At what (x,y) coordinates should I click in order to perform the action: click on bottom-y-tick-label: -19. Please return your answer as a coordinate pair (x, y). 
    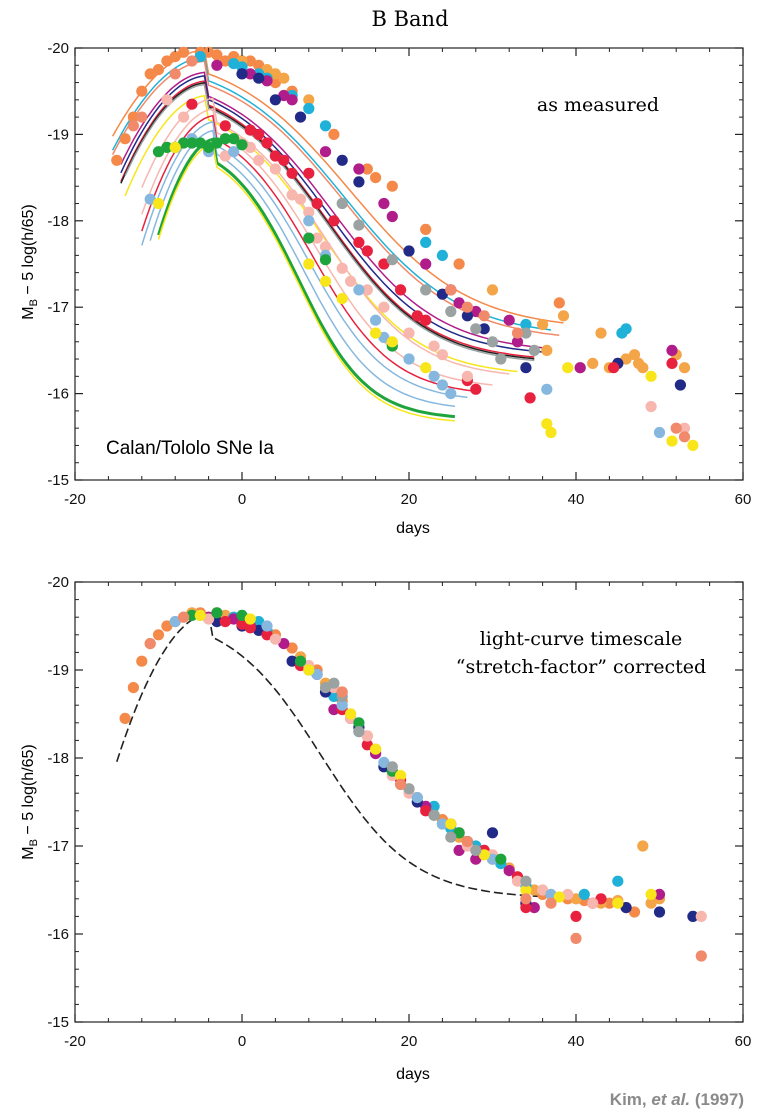
    Looking at the image, I should click on (58, 670).